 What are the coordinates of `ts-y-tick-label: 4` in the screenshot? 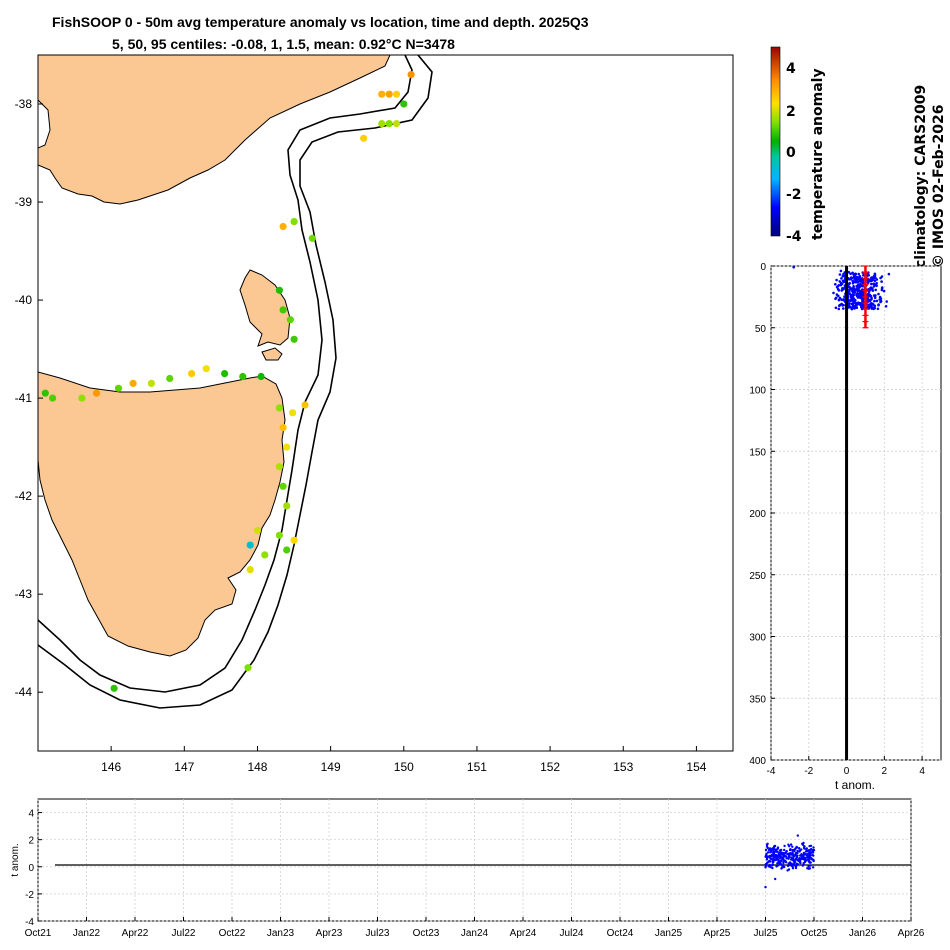 It's located at (31, 814).